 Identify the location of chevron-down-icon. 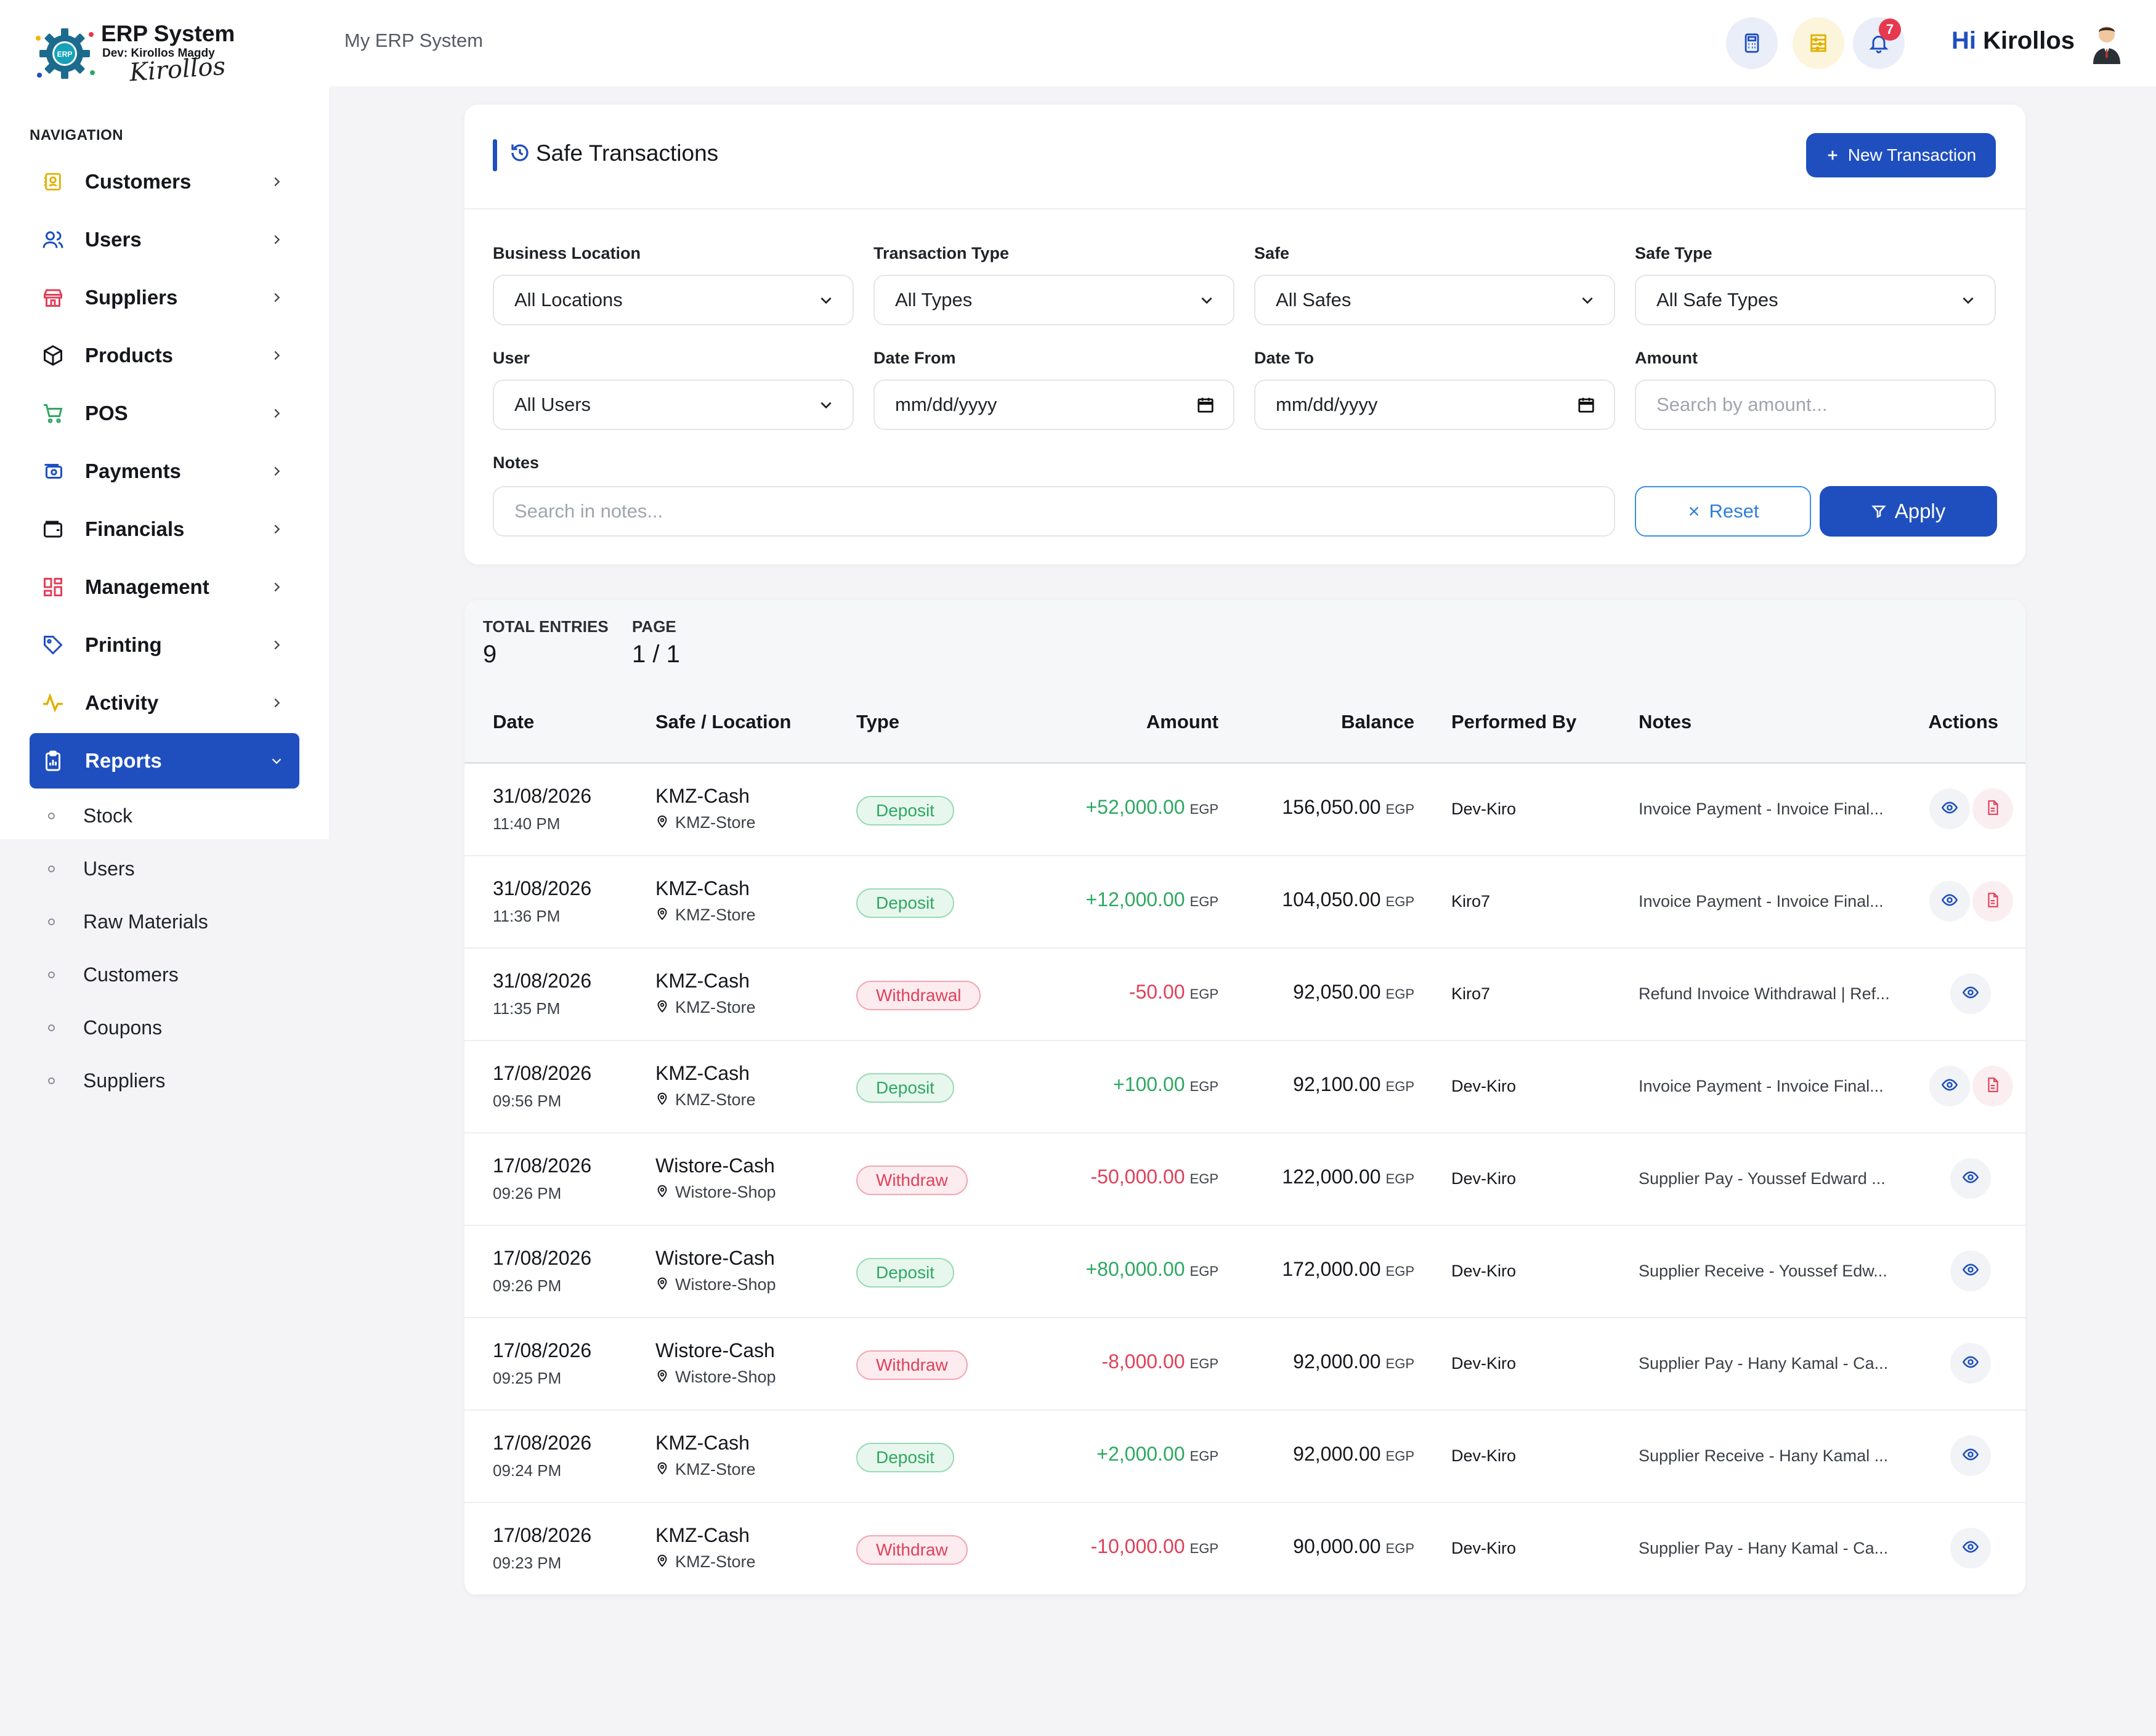
(826, 406).